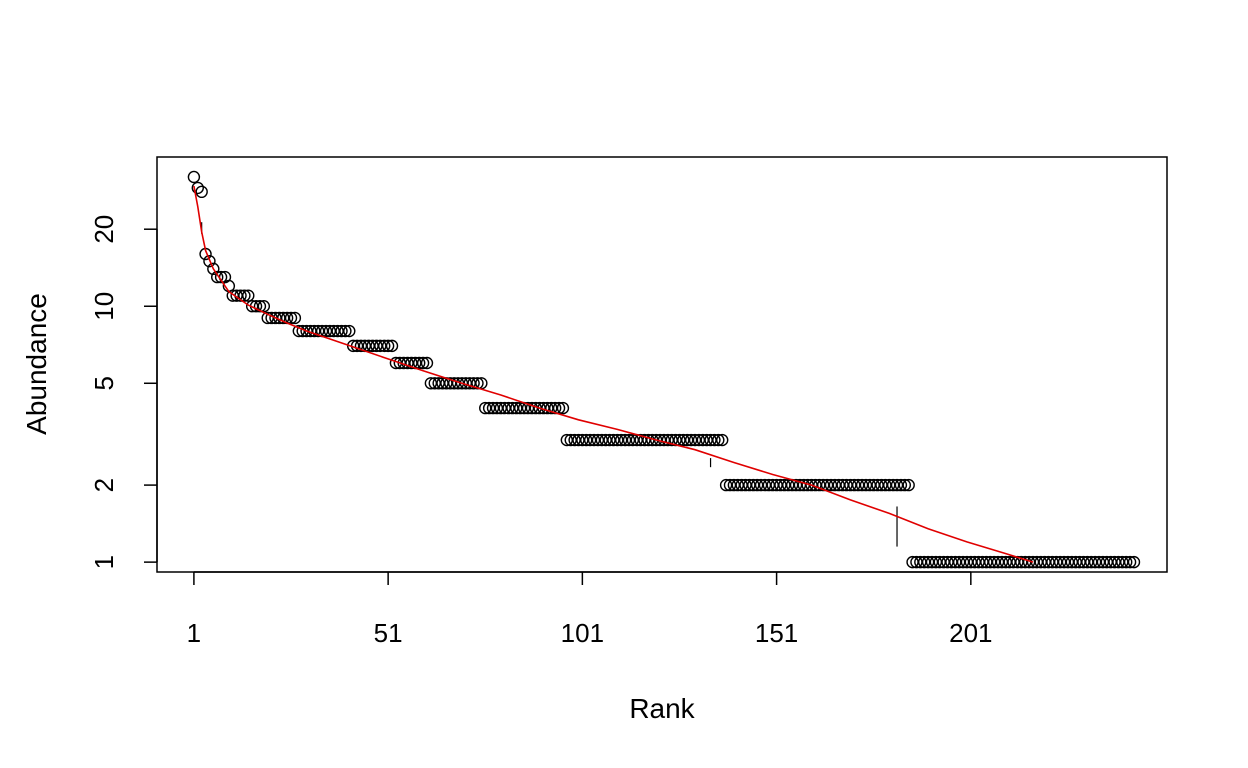 Image resolution: width=1248 pixels, height=768 pixels. What do you see at coordinates (776, 633) in the screenshot?
I see `x-tick-label: 151` at bounding box center [776, 633].